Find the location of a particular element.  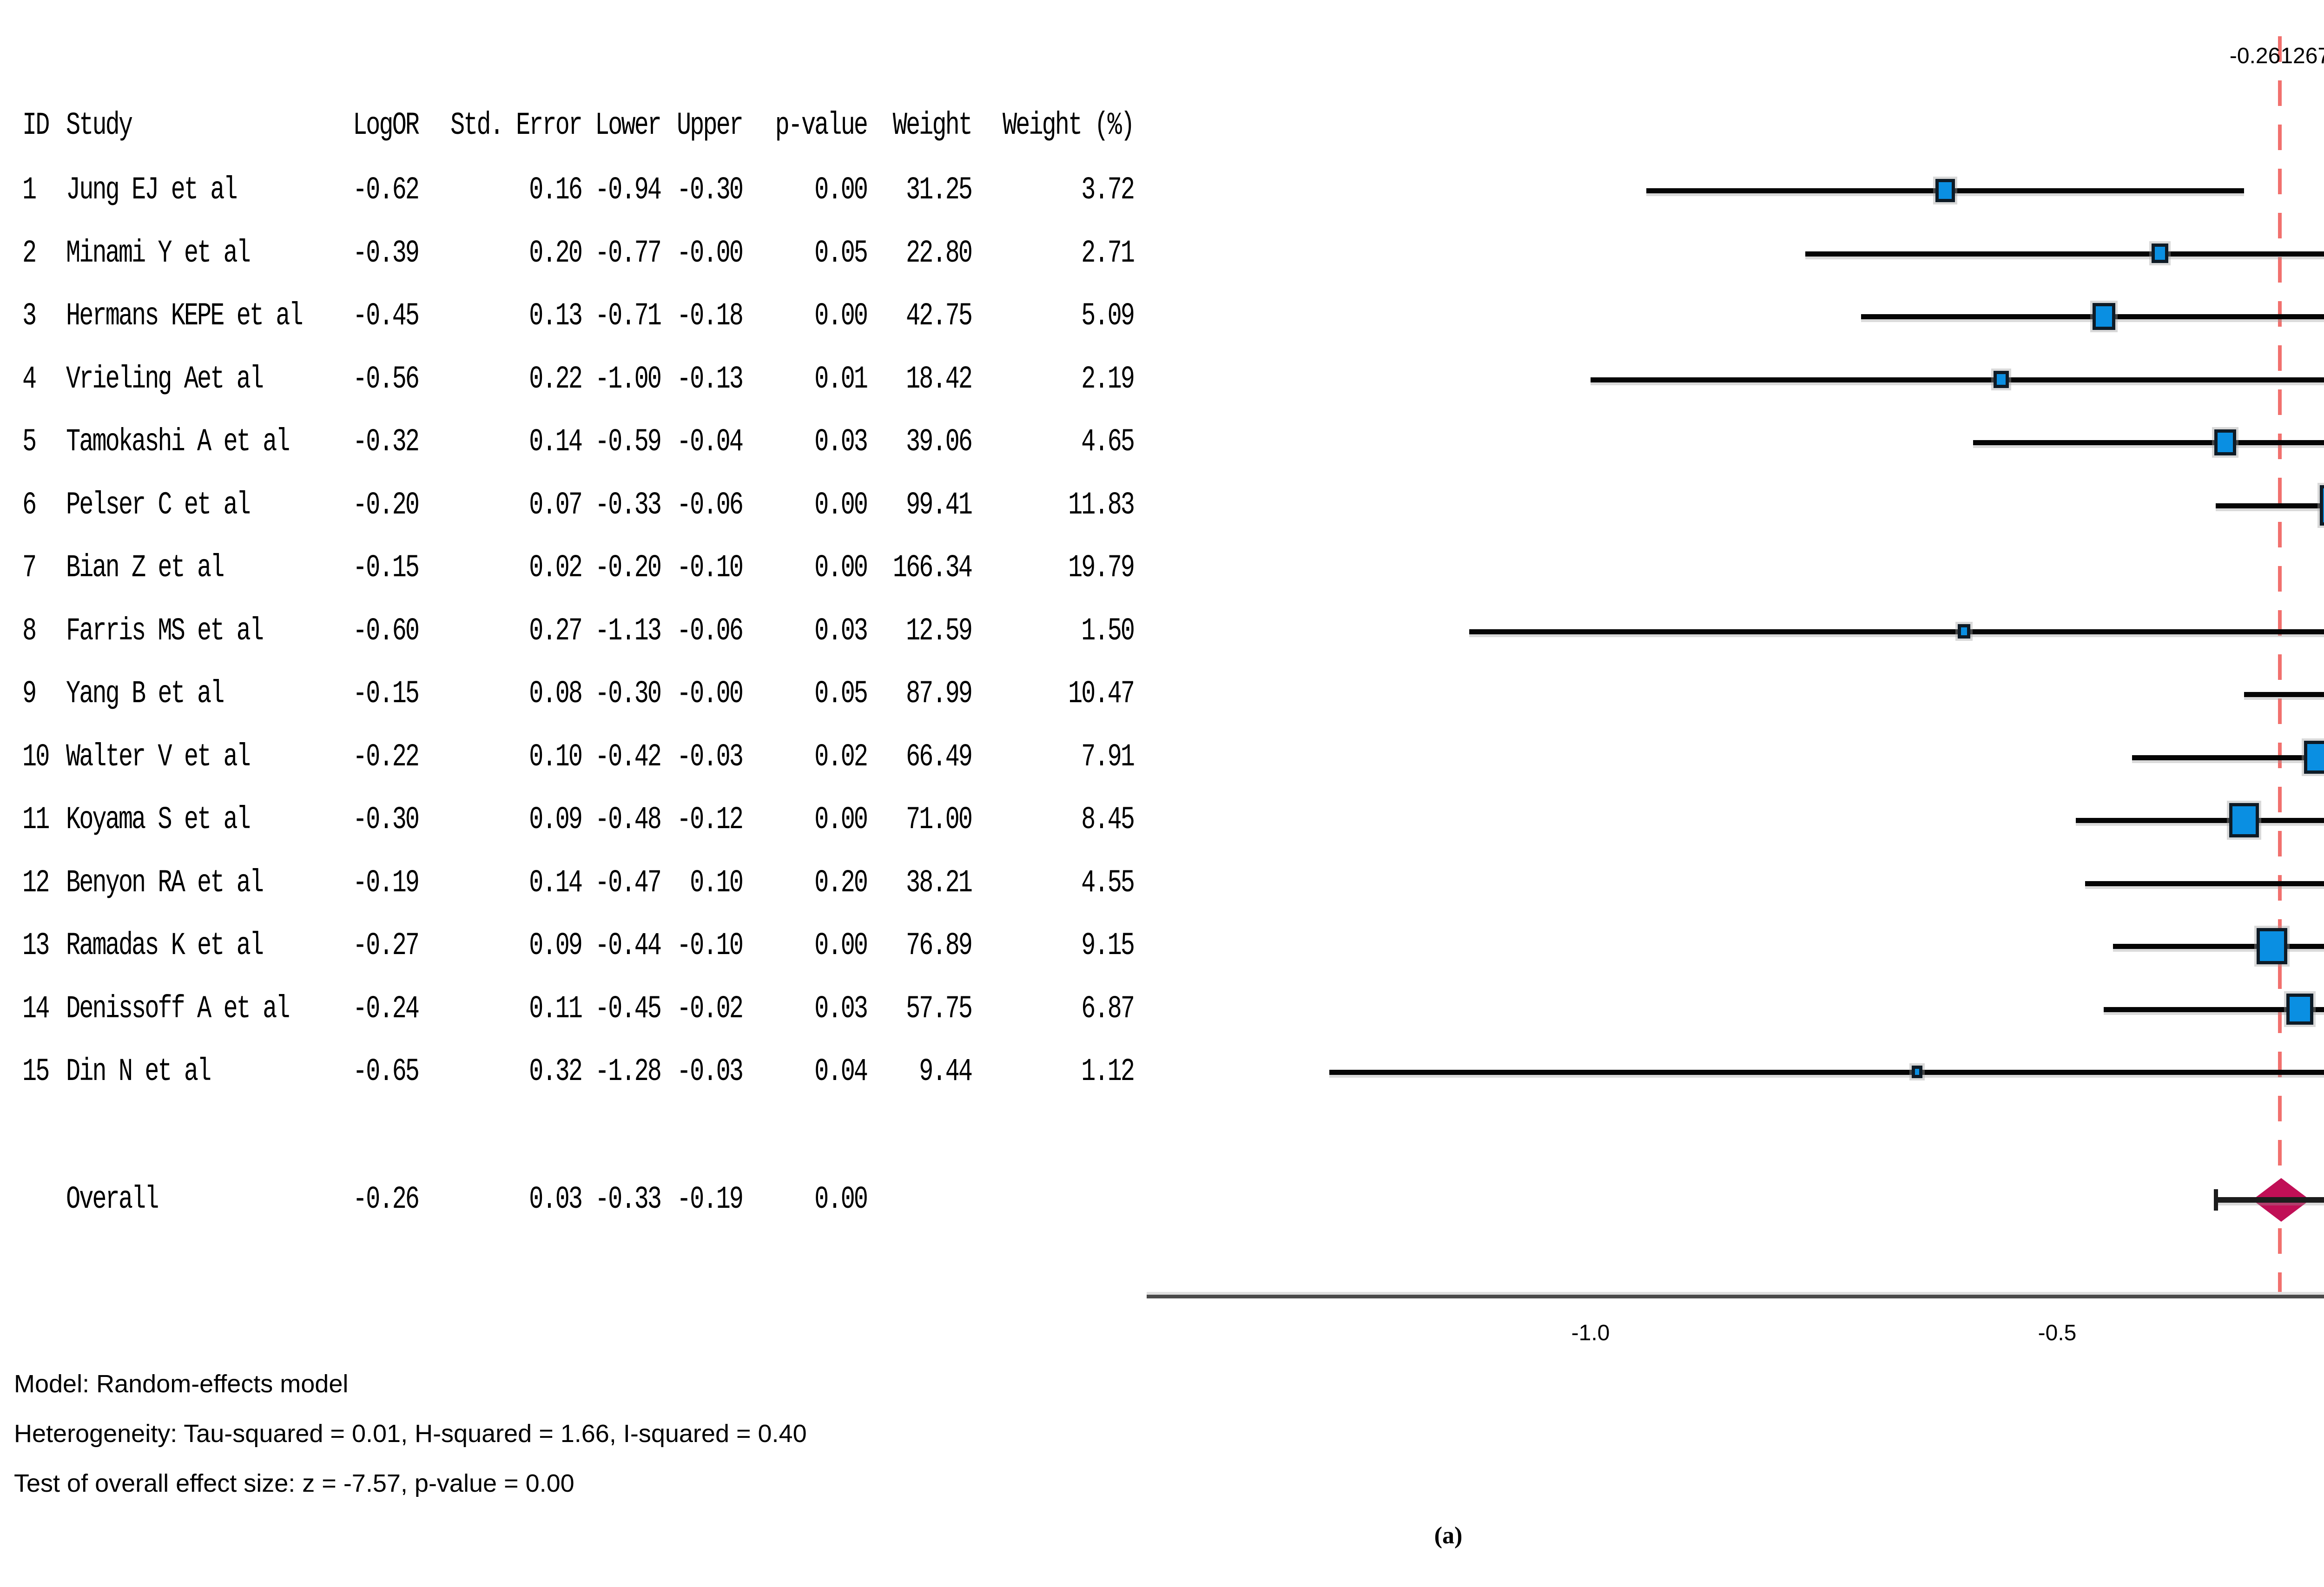

cell-weight-pct: 1.12 is located at coordinates (1108, 1072).